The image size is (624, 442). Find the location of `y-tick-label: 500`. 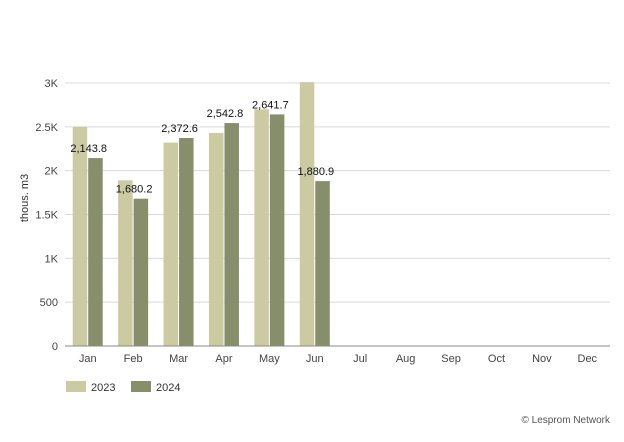

y-tick-label: 500 is located at coordinates (49, 303).